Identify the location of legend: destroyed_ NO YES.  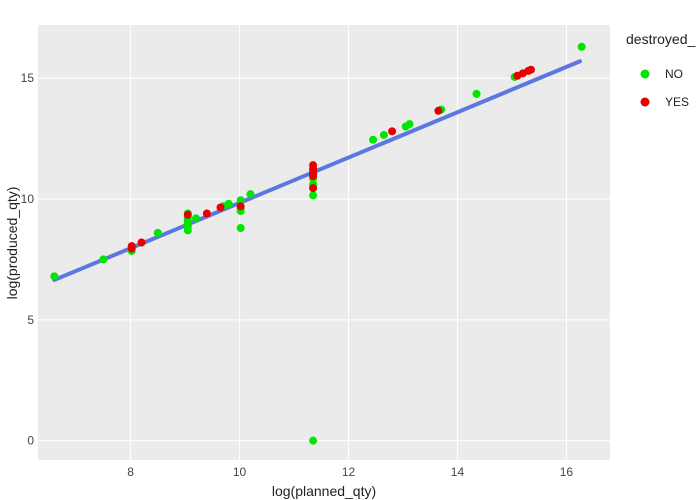
(660, 70).